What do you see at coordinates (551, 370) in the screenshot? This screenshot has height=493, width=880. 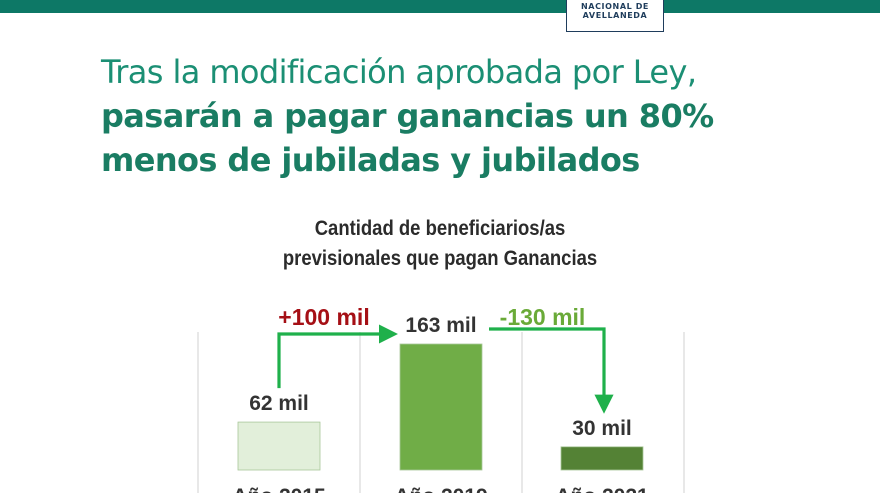 I see `arrow-decrease` at bounding box center [551, 370].